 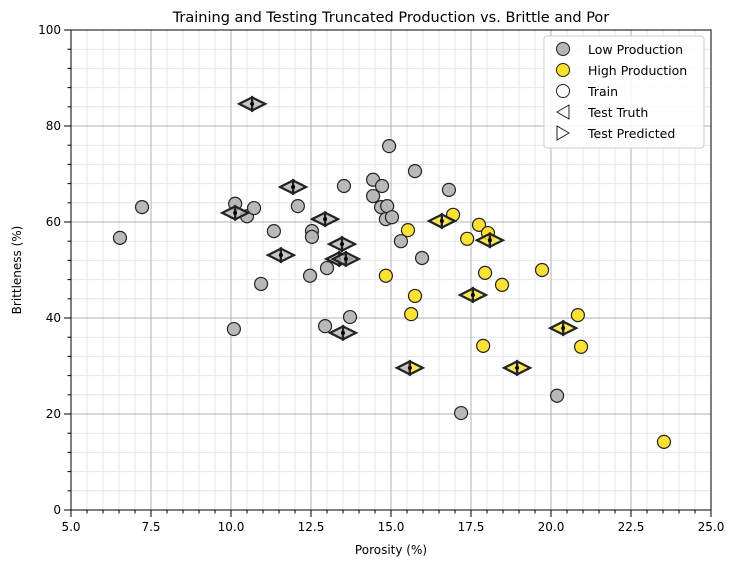 I want to click on x-tick-label: 25.0, so click(x=711, y=527).